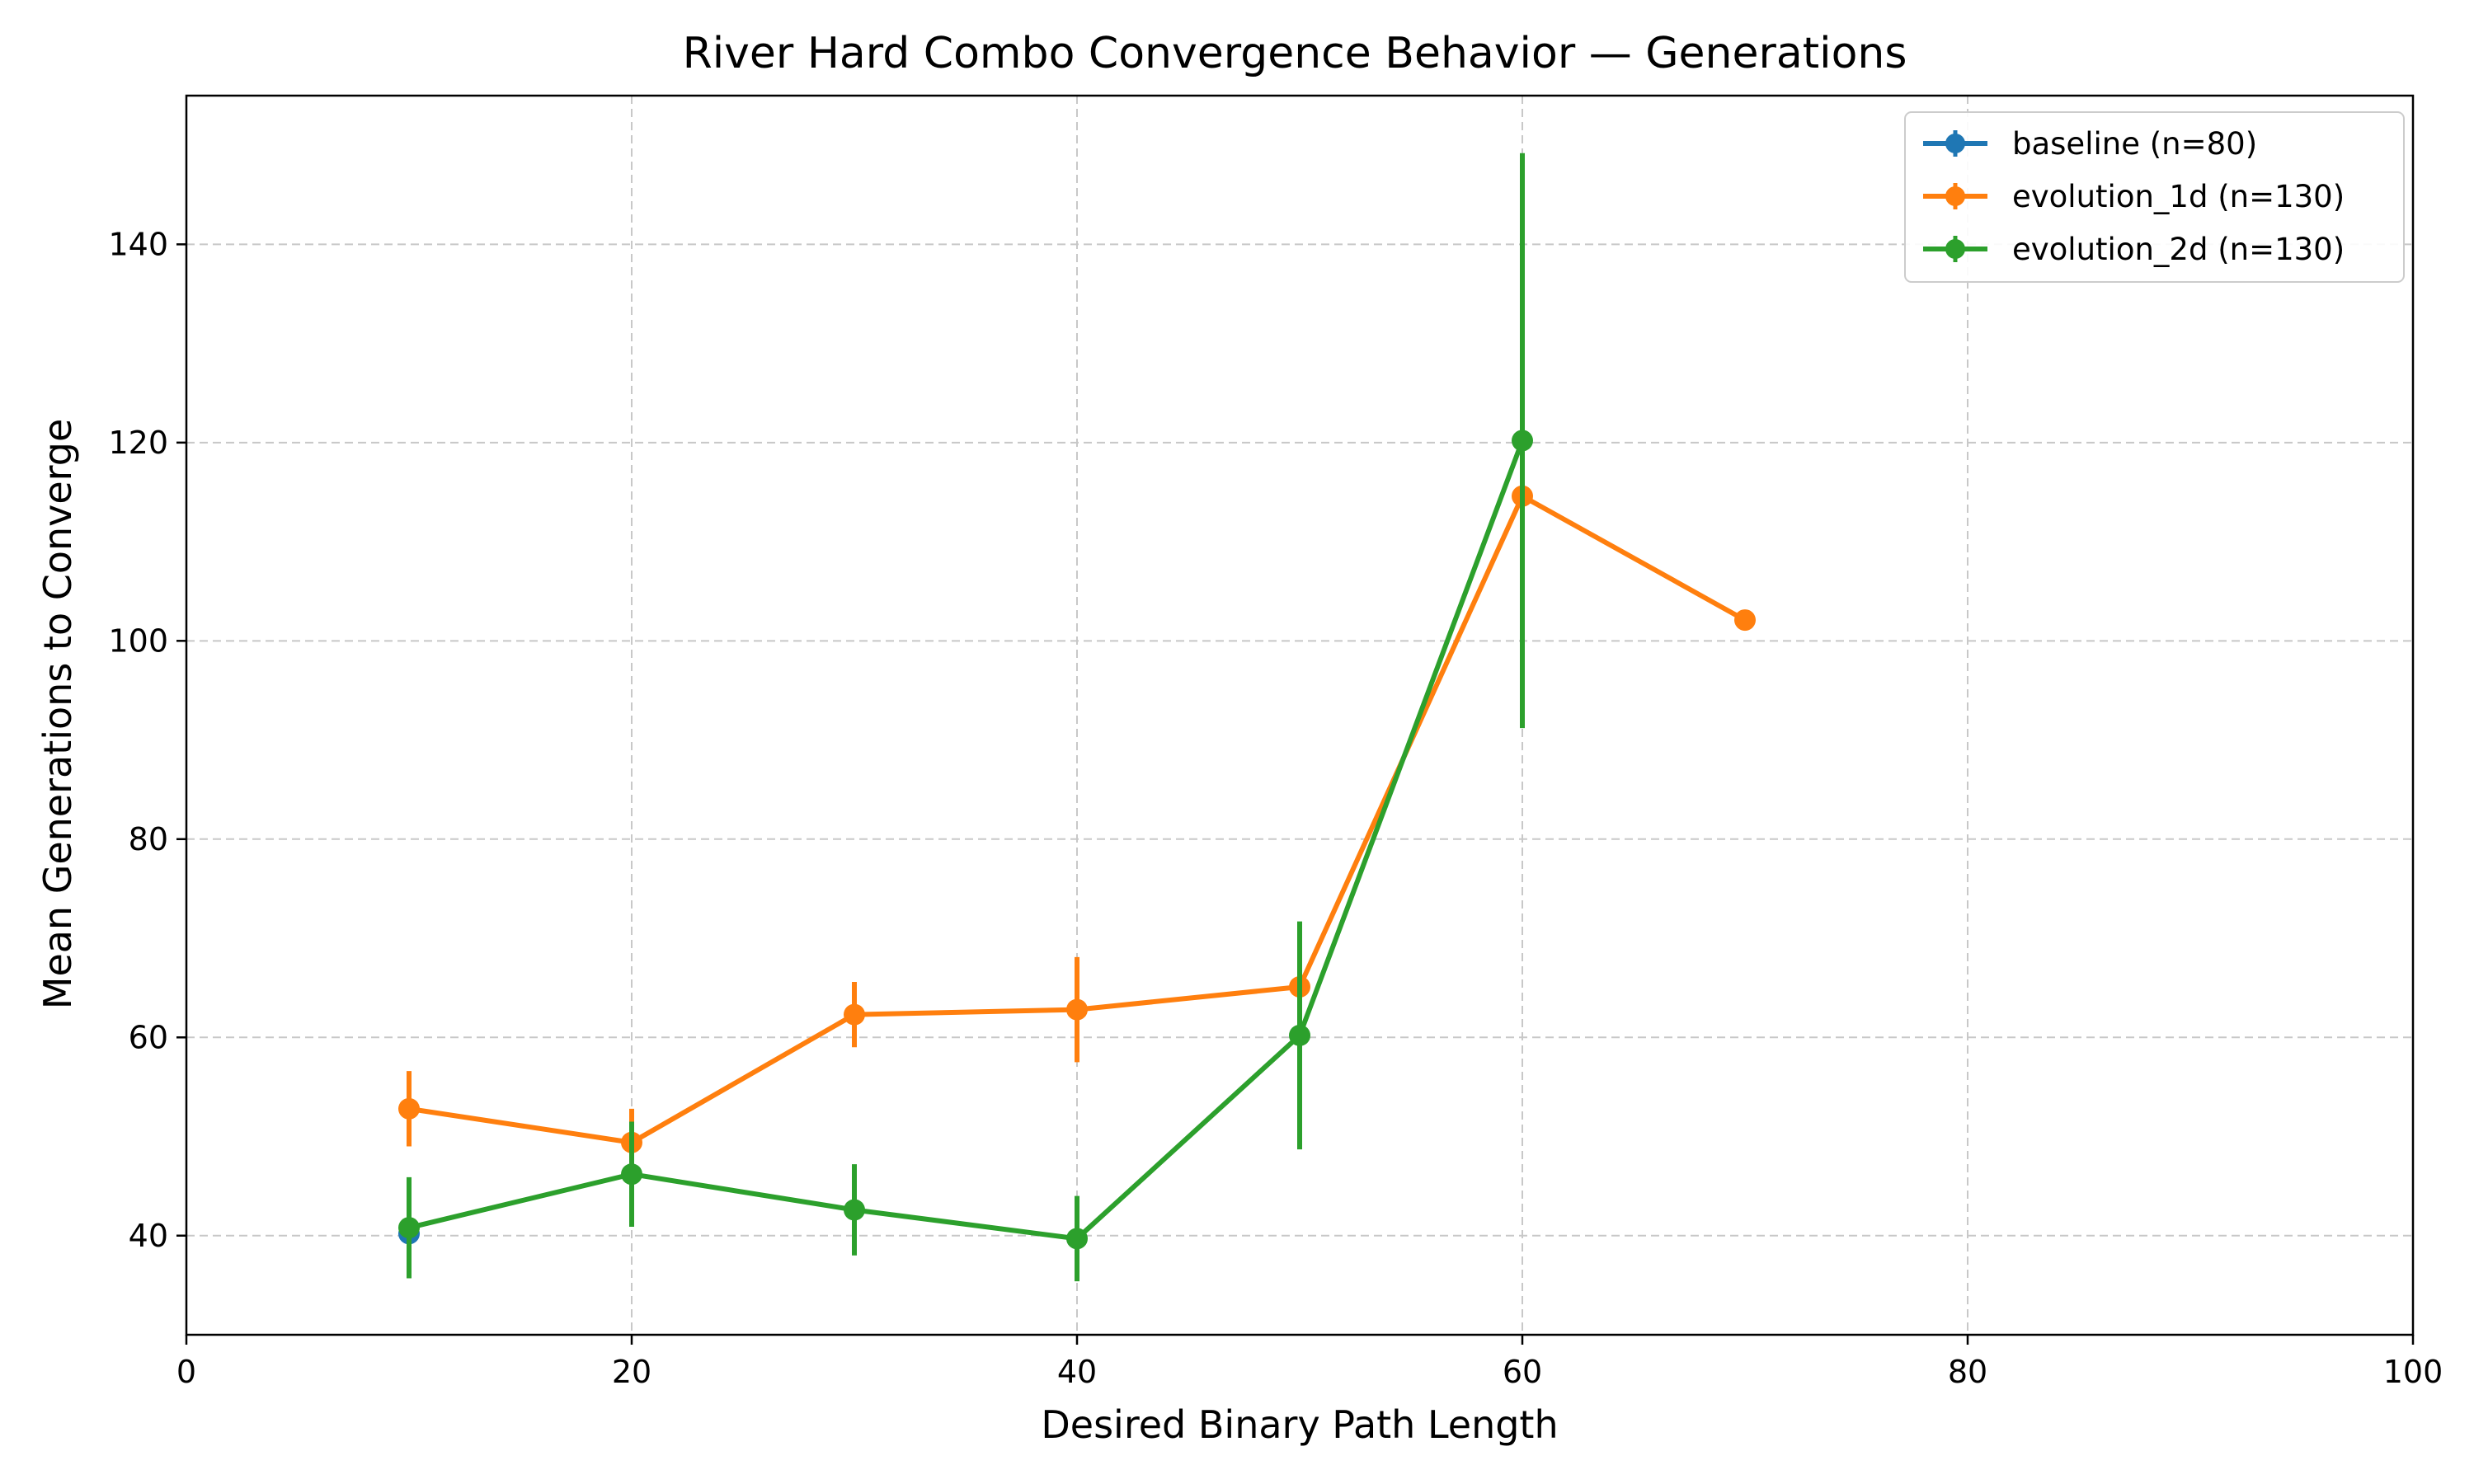 The image size is (2474, 1484). What do you see at coordinates (1299, 1424) in the screenshot?
I see `x-axis-label: Desired Binary Path Length` at bounding box center [1299, 1424].